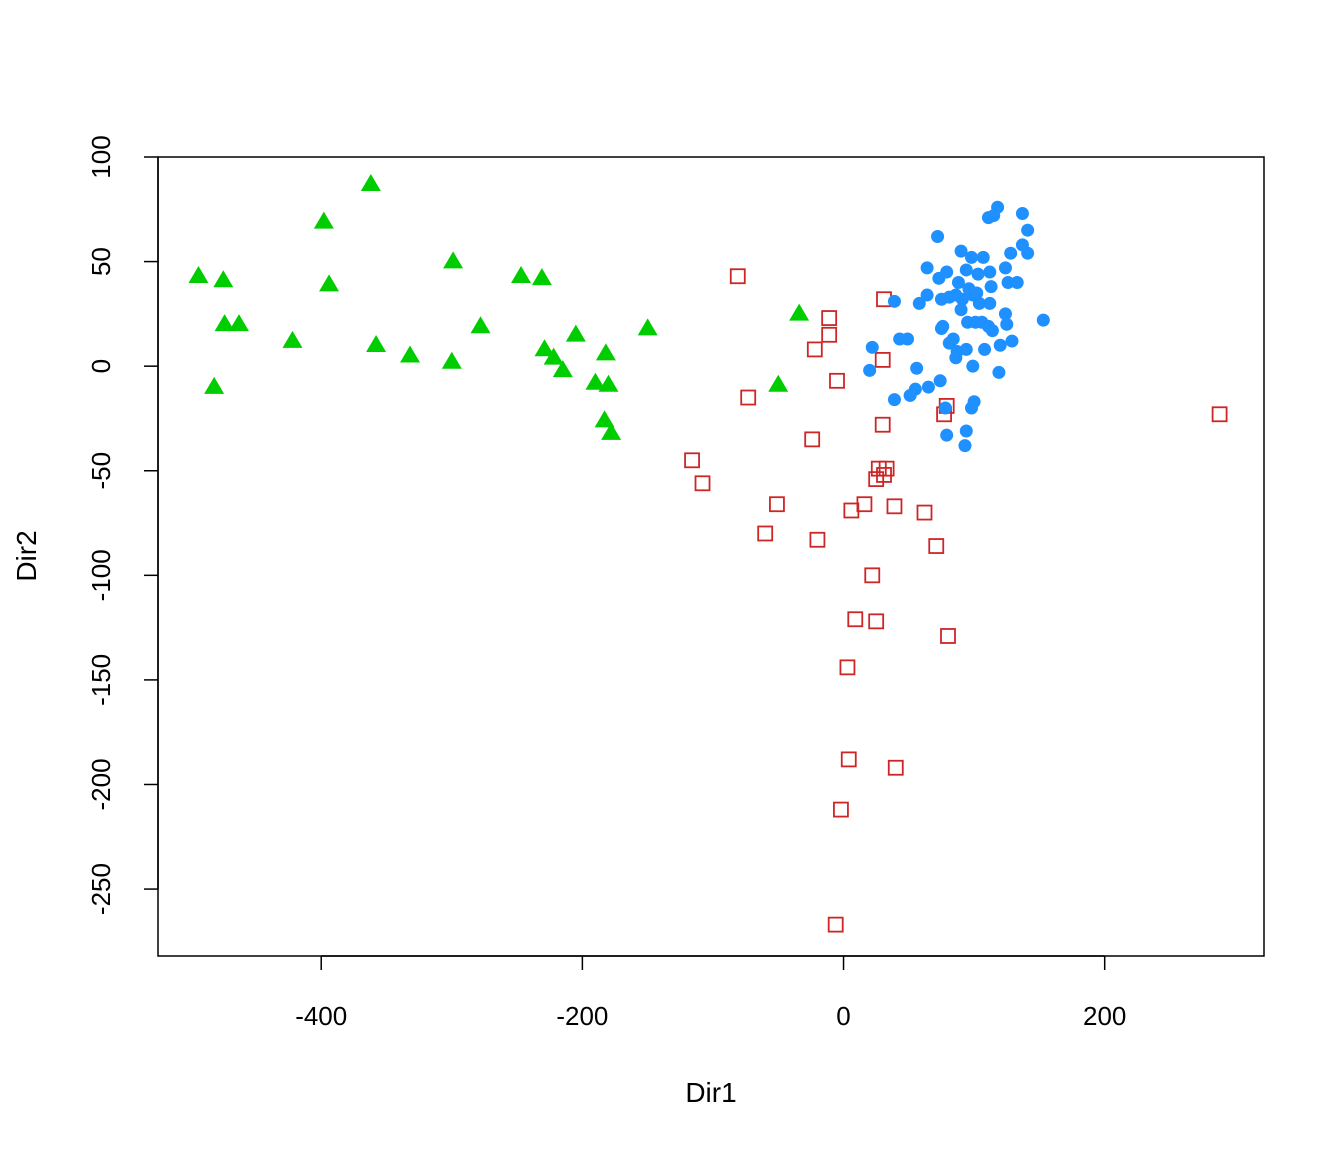 Image resolution: width=1344 pixels, height=1152 pixels. I want to click on y-tick-label: -250, so click(101, 889).